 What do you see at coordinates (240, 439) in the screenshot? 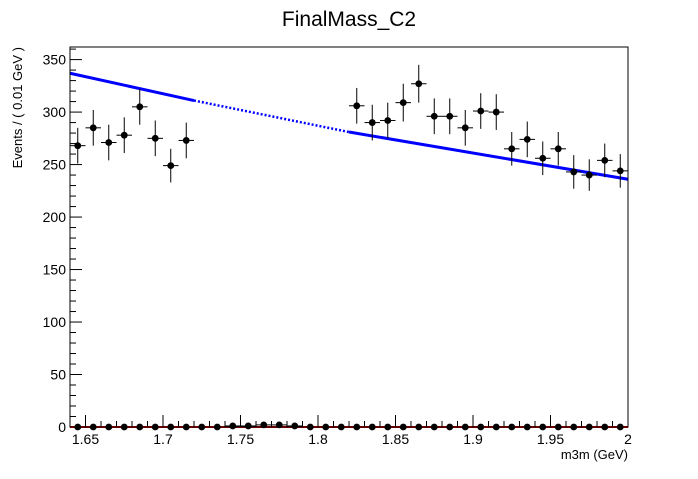
I see `x-tick-label: 1.75` at bounding box center [240, 439].